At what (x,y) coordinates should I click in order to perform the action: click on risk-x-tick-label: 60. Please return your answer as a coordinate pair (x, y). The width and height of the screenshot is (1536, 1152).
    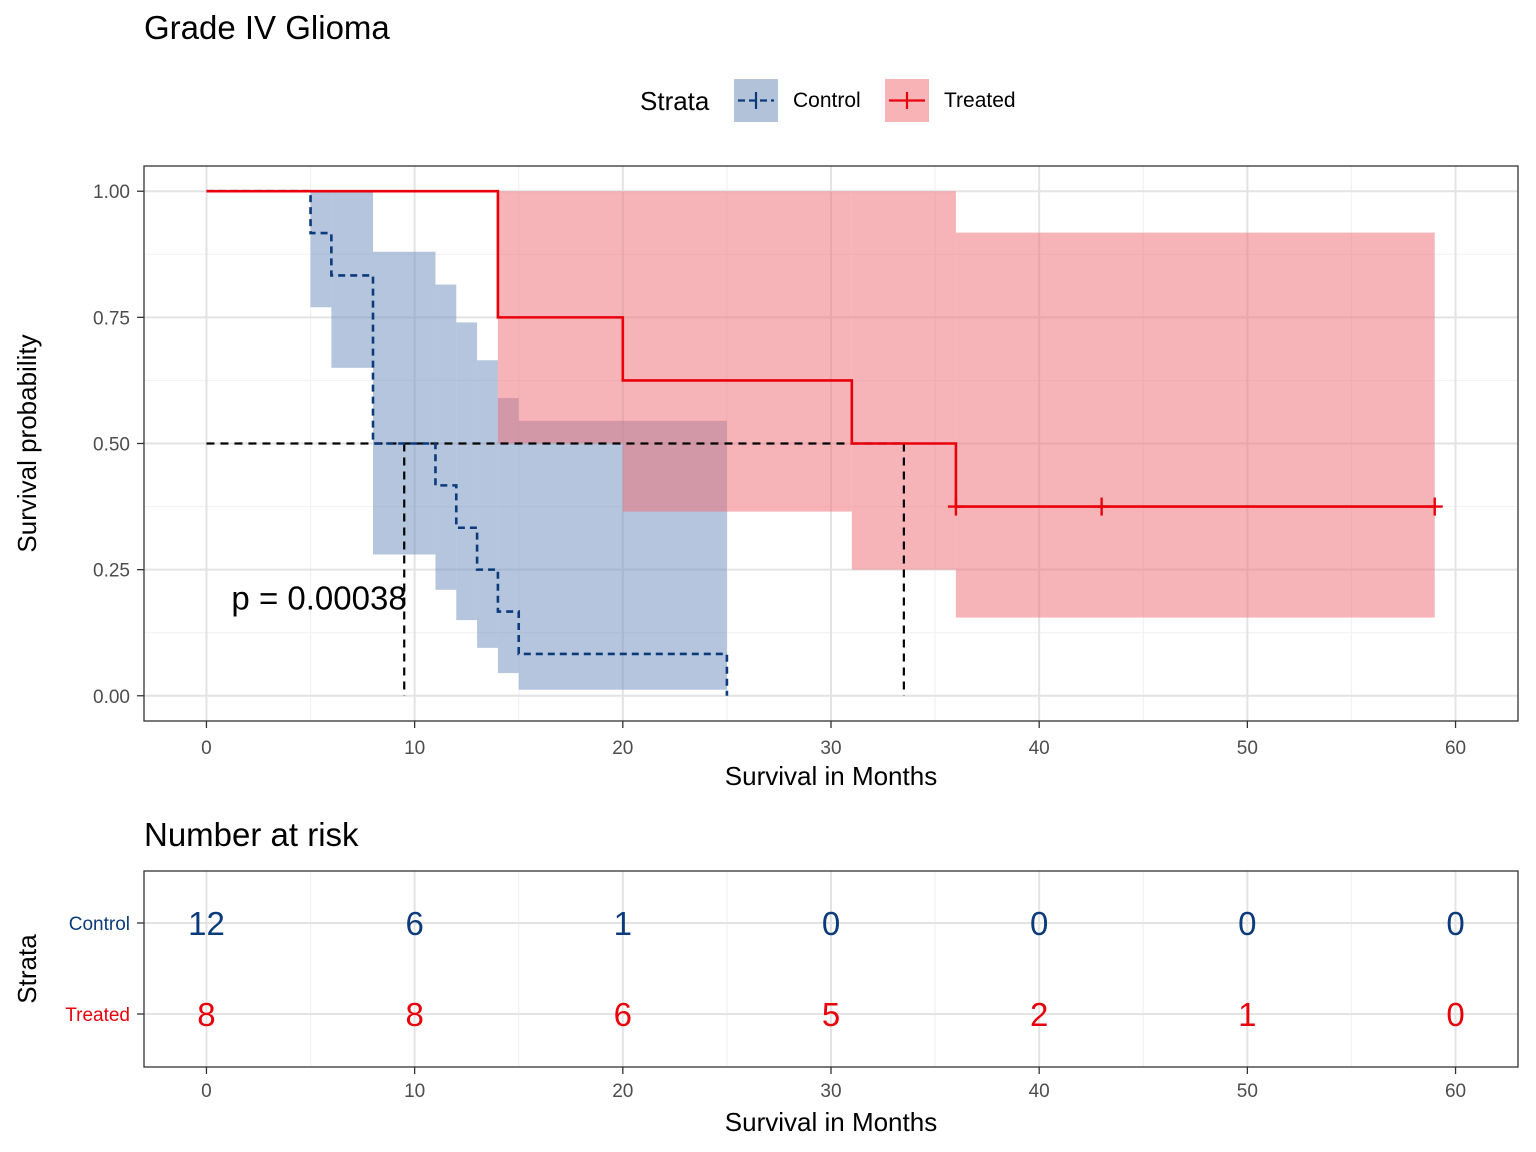
    Looking at the image, I should click on (1455, 1091).